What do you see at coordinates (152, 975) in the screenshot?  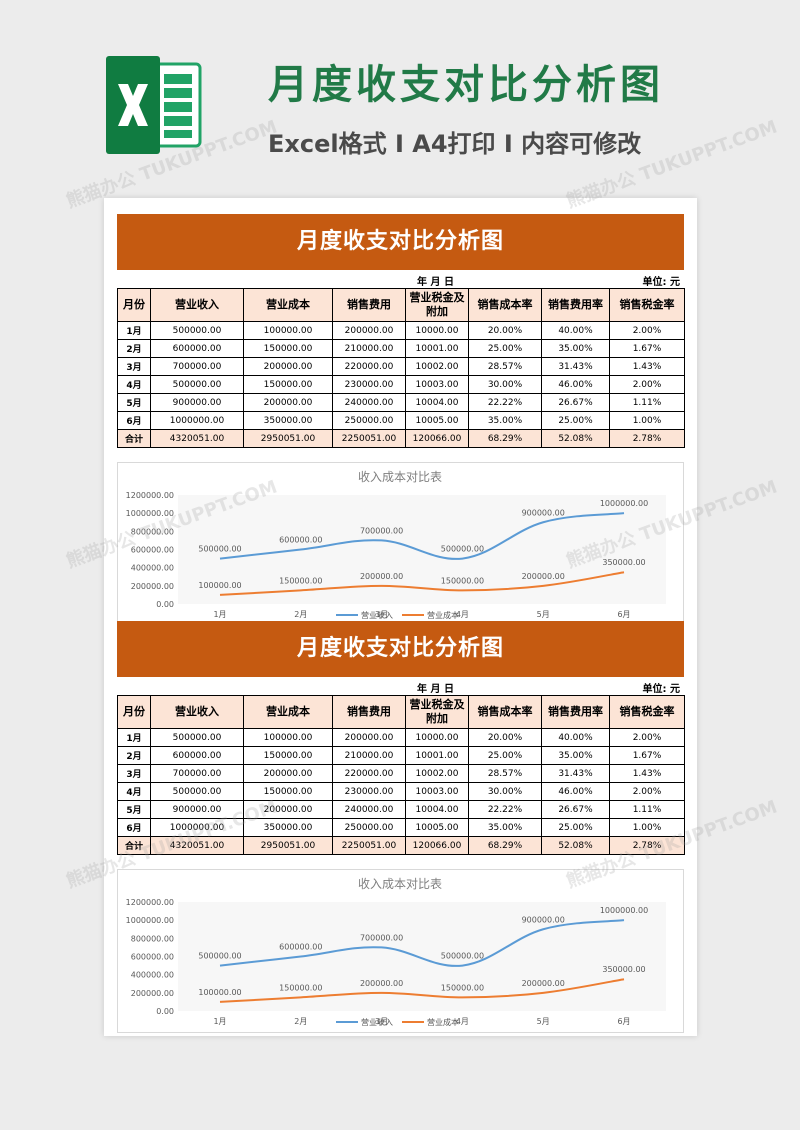 I see `y-tick-label: 400000.00` at bounding box center [152, 975].